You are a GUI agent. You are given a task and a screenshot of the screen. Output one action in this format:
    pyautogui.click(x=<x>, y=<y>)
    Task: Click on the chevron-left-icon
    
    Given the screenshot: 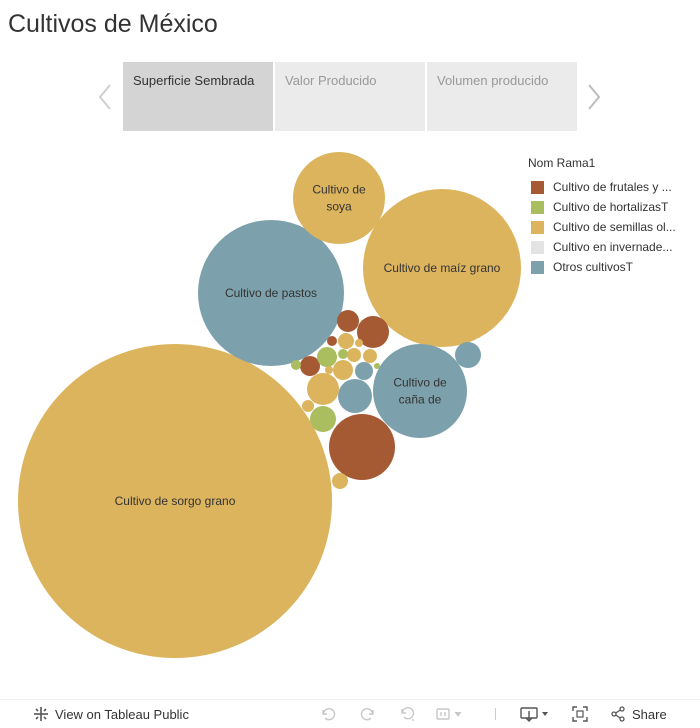 What is the action you would take?
    pyautogui.click(x=104, y=97)
    